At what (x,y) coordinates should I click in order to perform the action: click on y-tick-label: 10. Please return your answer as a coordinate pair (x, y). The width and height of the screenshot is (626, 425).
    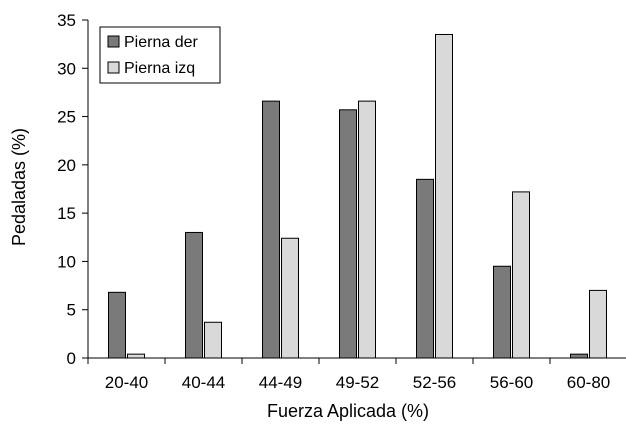
    Looking at the image, I should click on (66, 261).